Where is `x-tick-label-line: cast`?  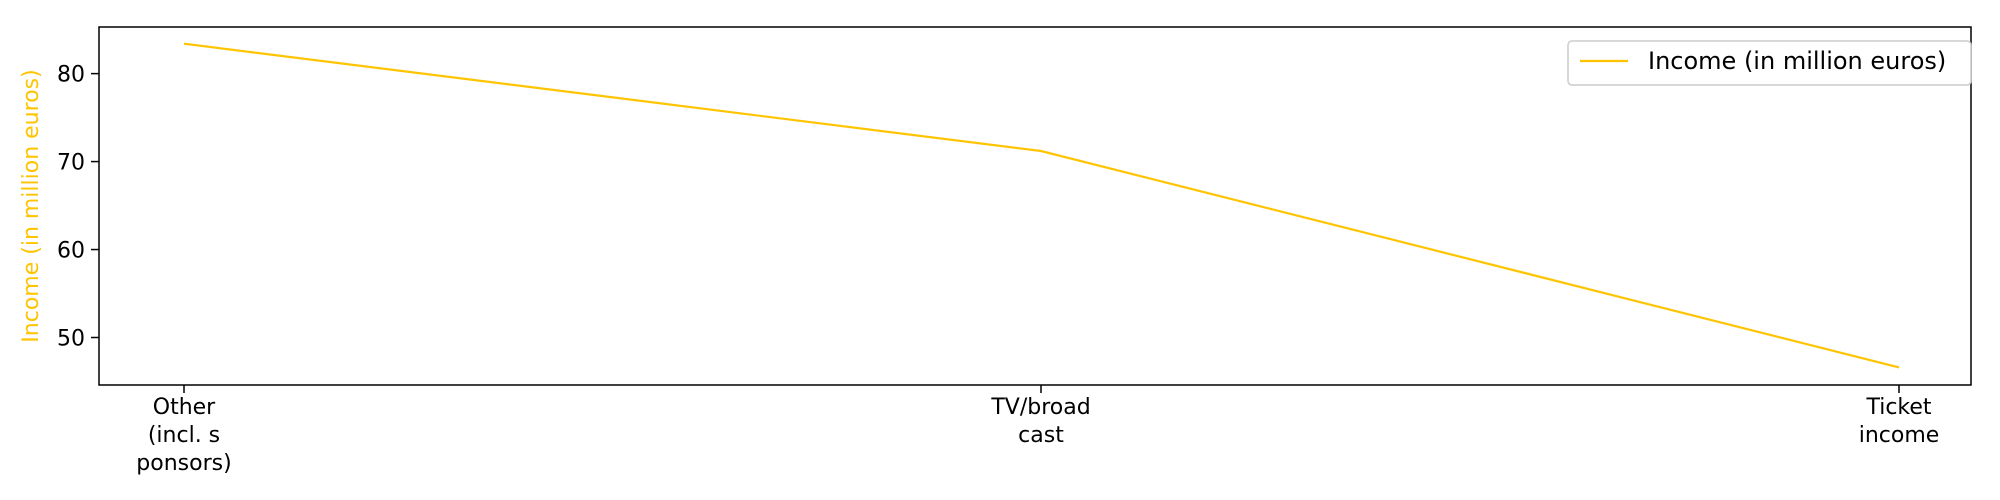
x-tick-label-line: cast is located at coordinates (1041, 435).